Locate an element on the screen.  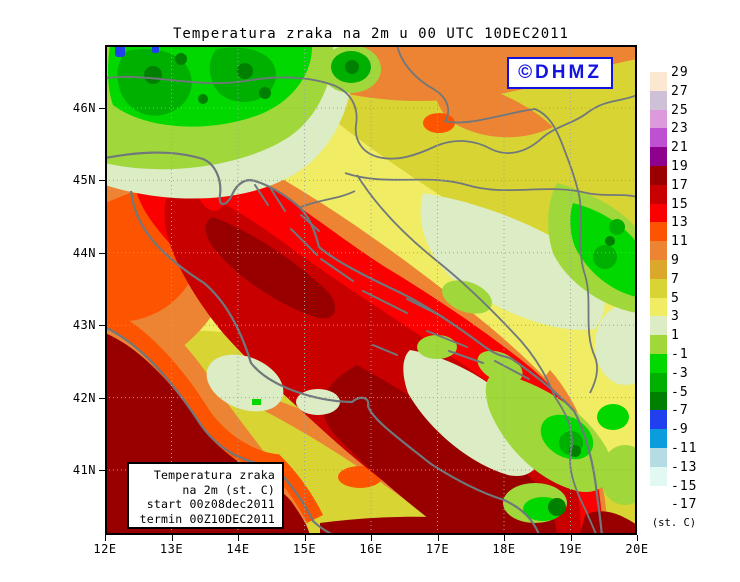
colorbar-tick-label: -7 is located at coordinates (680, 411).